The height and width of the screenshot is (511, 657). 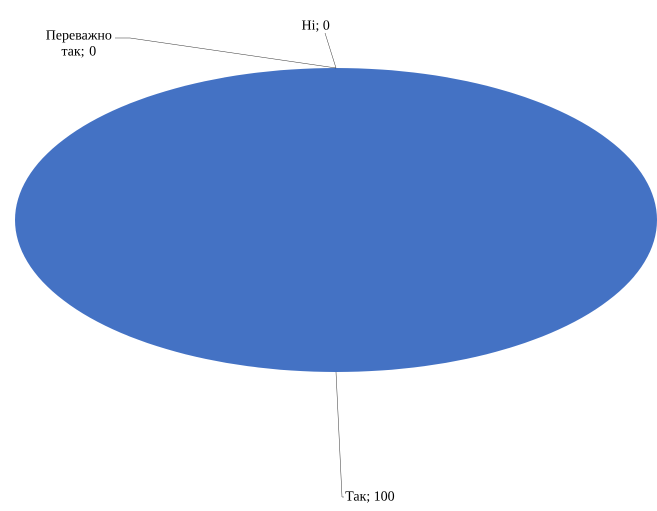 I want to click on category-label: Переважно, so click(x=79, y=36).